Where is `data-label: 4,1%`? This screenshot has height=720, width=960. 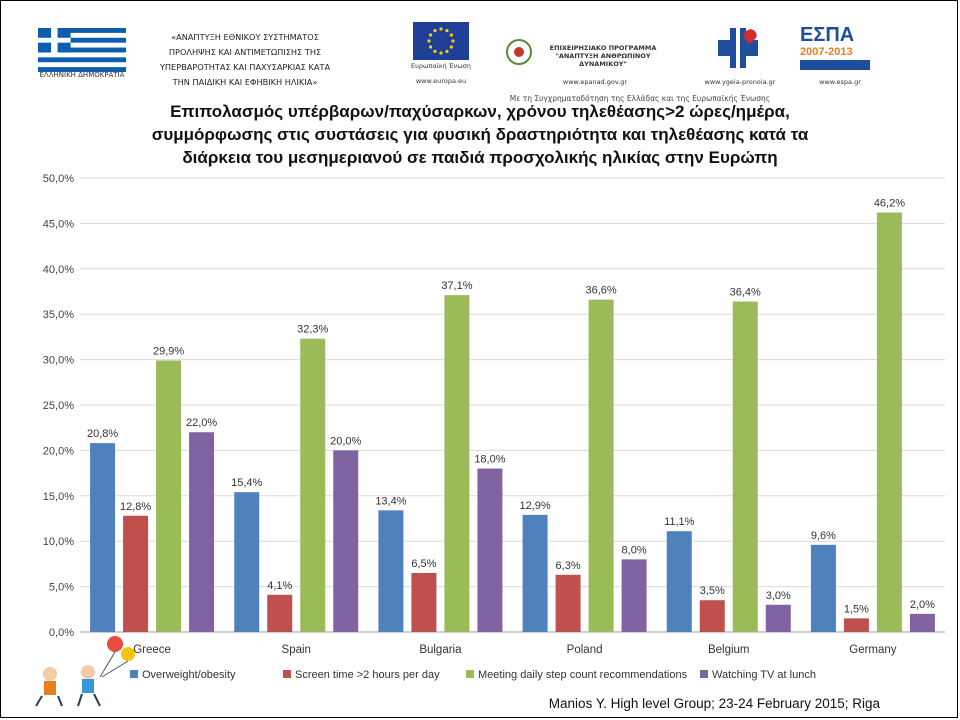
data-label: 4,1% is located at coordinates (279, 586).